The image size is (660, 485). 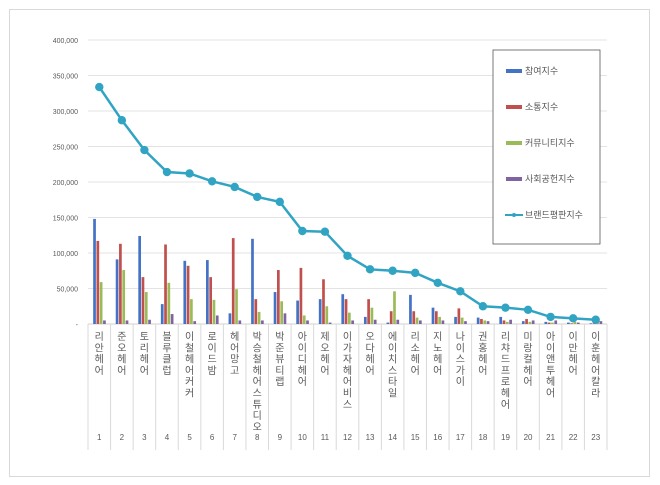 What do you see at coordinates (280, 437) in the screenshot?
I see `rank-label: 9` at bounding box center [280, 437].